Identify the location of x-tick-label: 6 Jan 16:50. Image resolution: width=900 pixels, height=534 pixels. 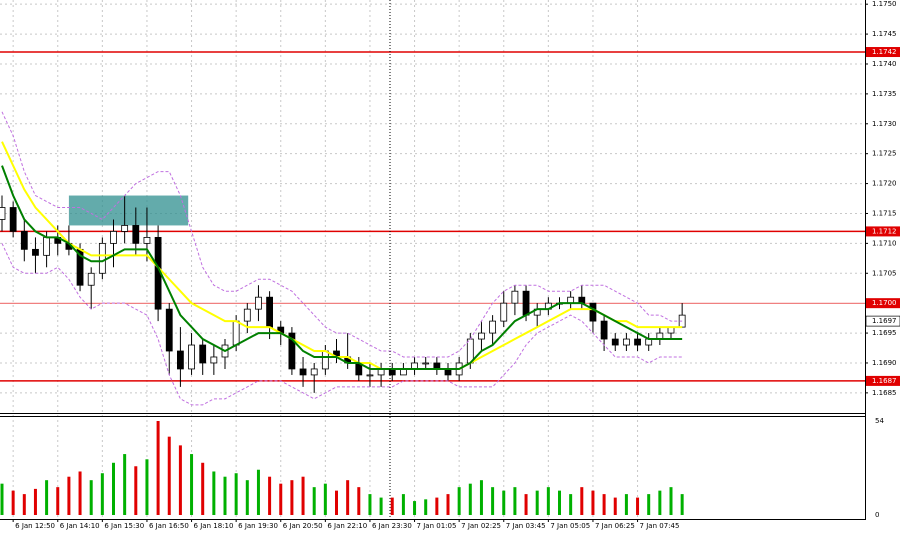
(169, 526).